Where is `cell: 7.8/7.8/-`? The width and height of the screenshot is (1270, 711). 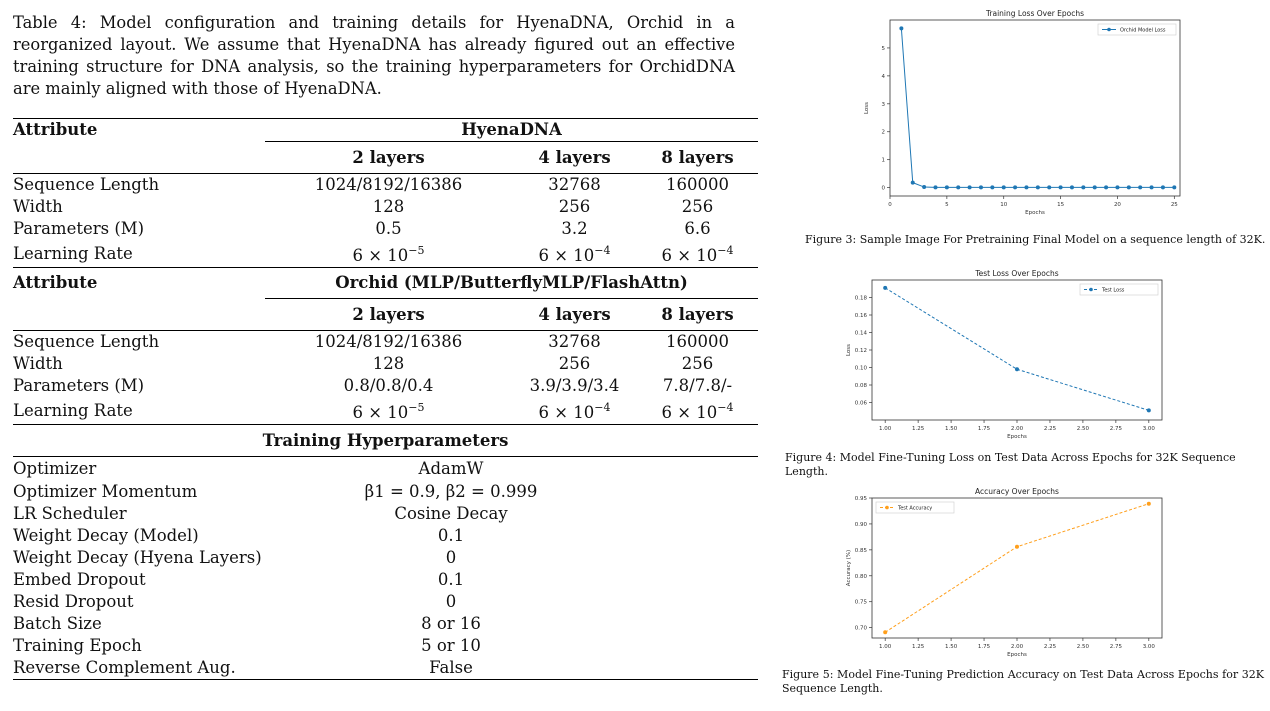
cell: 7.8/7.8/- is located at coordinates (697, 385).